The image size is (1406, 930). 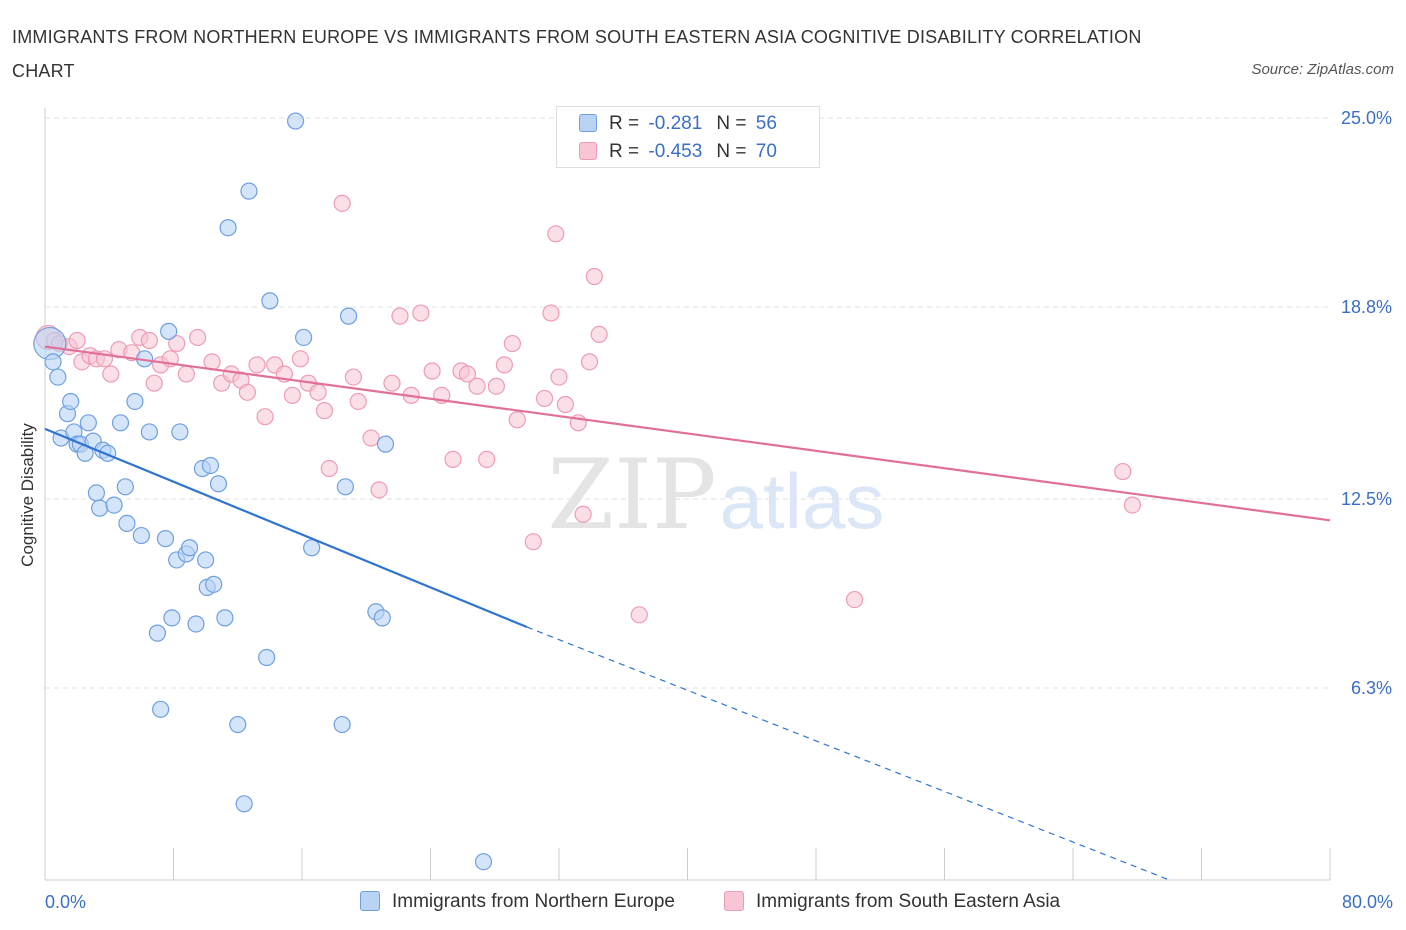 What do you see at coordinates (533, 901) in the screenshot?
I see `legend-label-northern-europe: Immigrants from Northern Europe` at bounding box center [533, 901].